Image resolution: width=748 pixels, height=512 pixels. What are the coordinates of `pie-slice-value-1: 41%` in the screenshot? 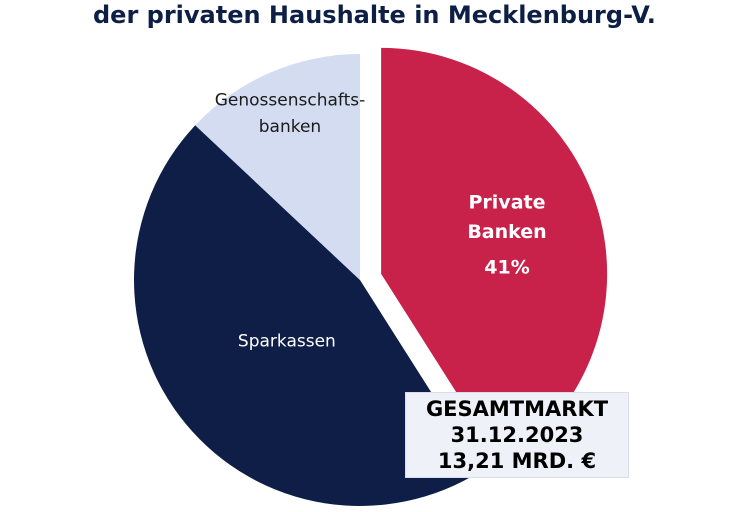 It's located at (506, 268).